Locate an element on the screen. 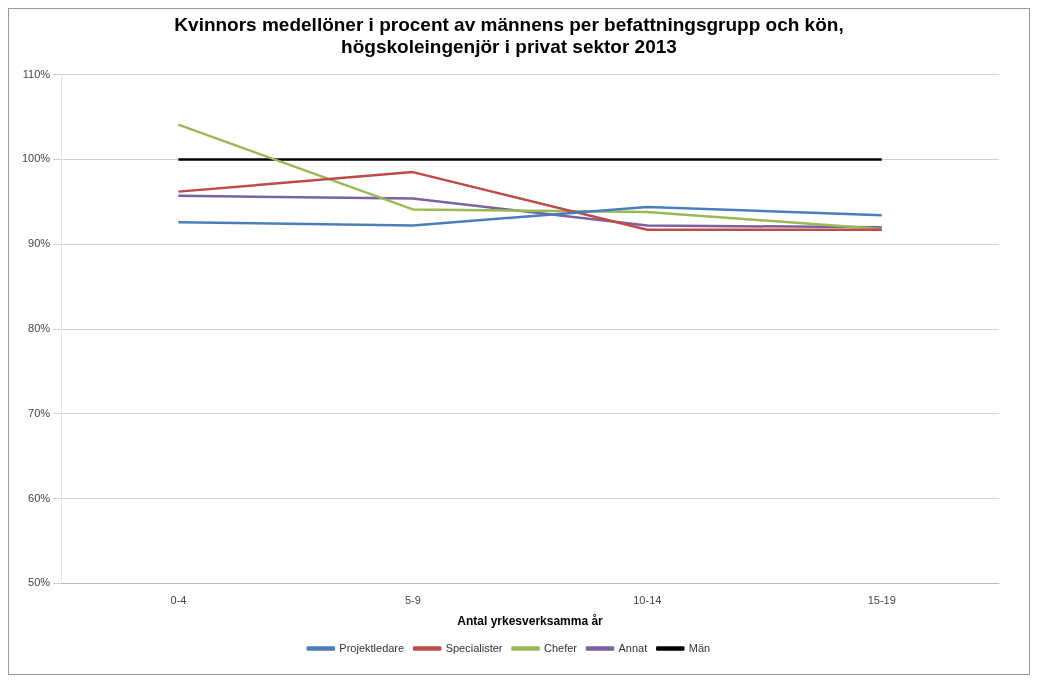  y-tick-label: 100% is located at coordinates (36, 158).